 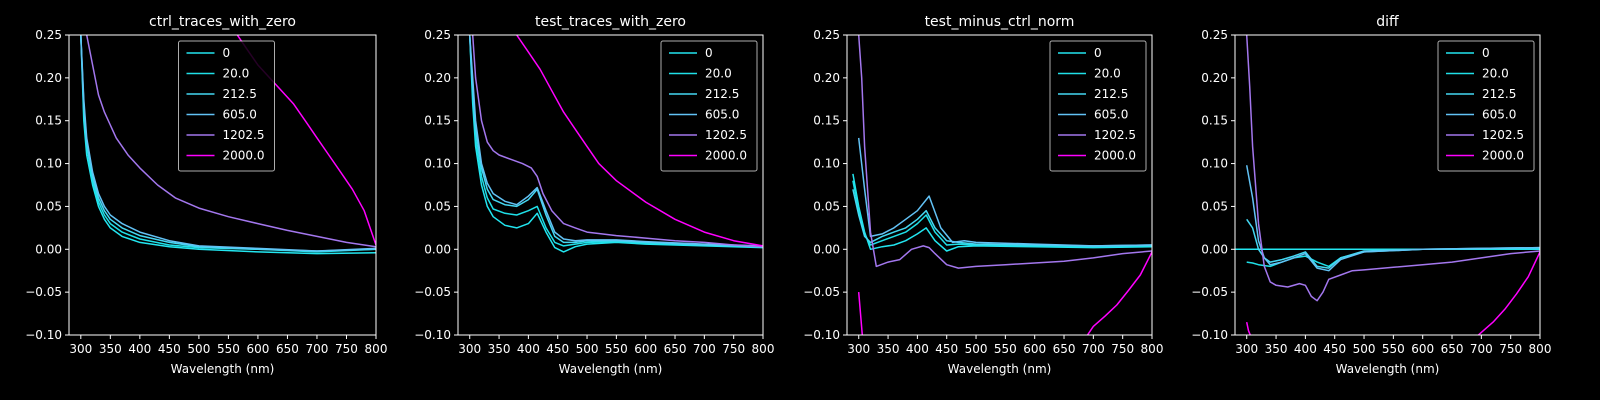 I want to click on x-axis-label: Wavelength (nm), so click(x=611, y=369).